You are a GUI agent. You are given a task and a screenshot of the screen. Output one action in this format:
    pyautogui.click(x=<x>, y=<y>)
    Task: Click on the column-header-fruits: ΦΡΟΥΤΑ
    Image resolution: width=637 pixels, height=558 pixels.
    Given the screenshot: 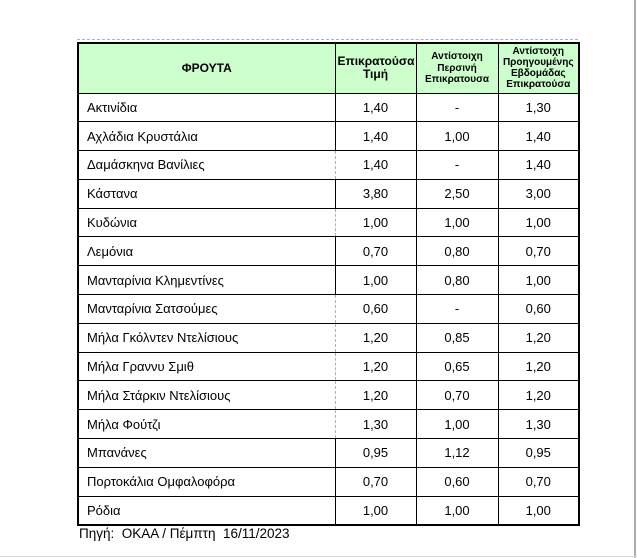 What is the action you would take?
    pyautogui.click(x=206, y=68)
    